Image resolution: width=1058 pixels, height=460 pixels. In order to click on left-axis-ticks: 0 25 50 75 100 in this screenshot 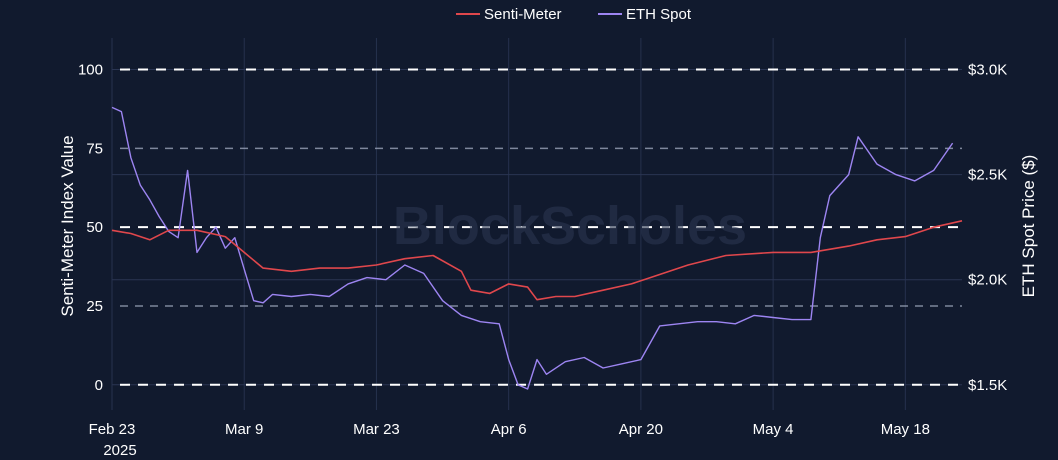, I will do `click(90, 228)`.